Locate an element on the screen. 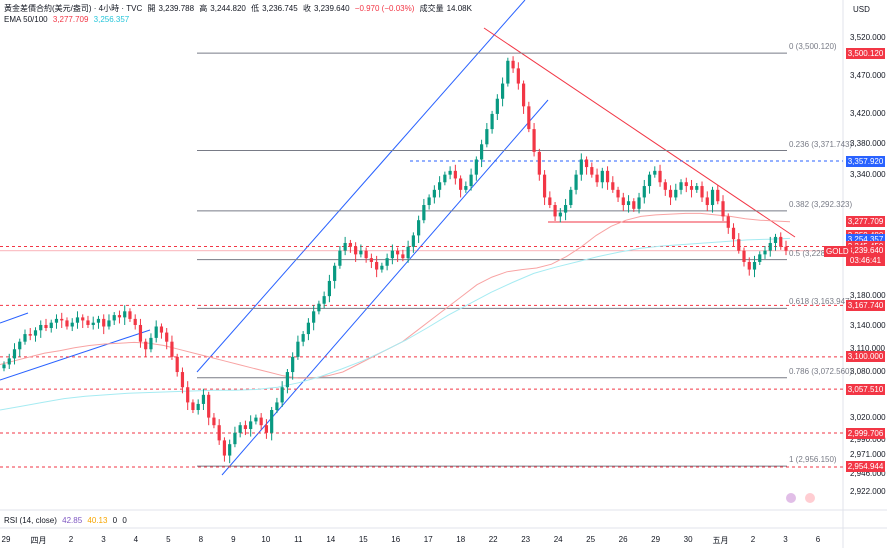 This screenshot has width=887, height=548. price-badge: 3,057.510 is located at coordinates (865, 389).